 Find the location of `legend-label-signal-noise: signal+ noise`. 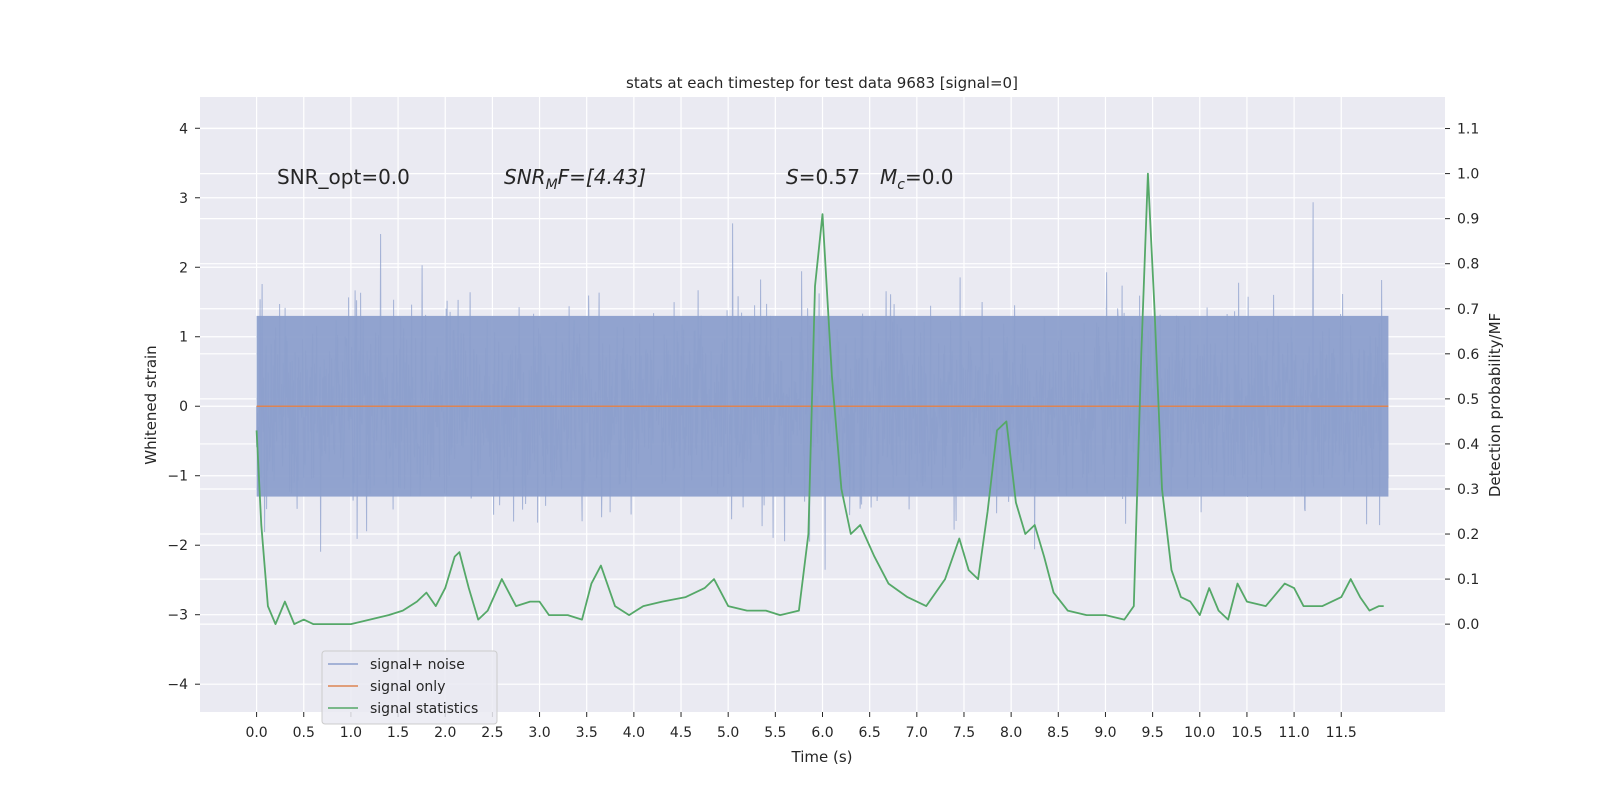

legend-label-signal-noise: signal+ noise is located at coordinates (417, 665).